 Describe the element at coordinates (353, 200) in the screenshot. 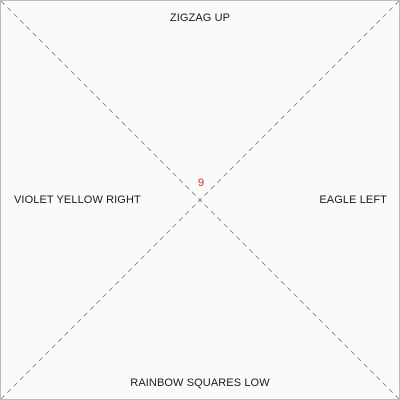

I see `right-zone-label: EAGLE LEFT` at that location.